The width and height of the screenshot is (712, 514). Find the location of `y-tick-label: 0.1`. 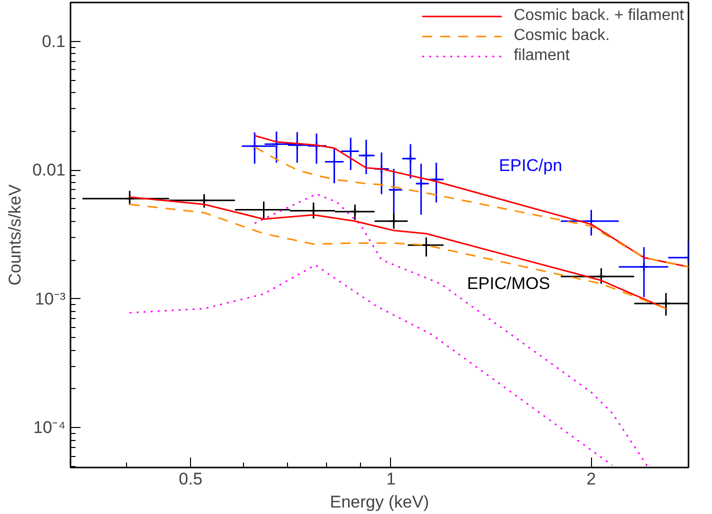

y-tick-label: 0.1 is located at coordinates (54, 41).